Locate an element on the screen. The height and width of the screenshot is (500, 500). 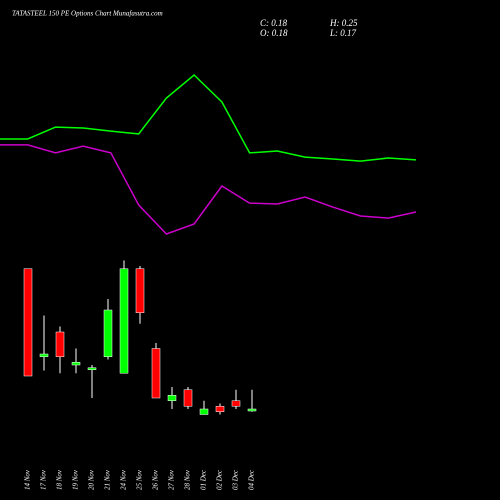
x-tick-label: 03 Dec is located at coordinates (236, 479).